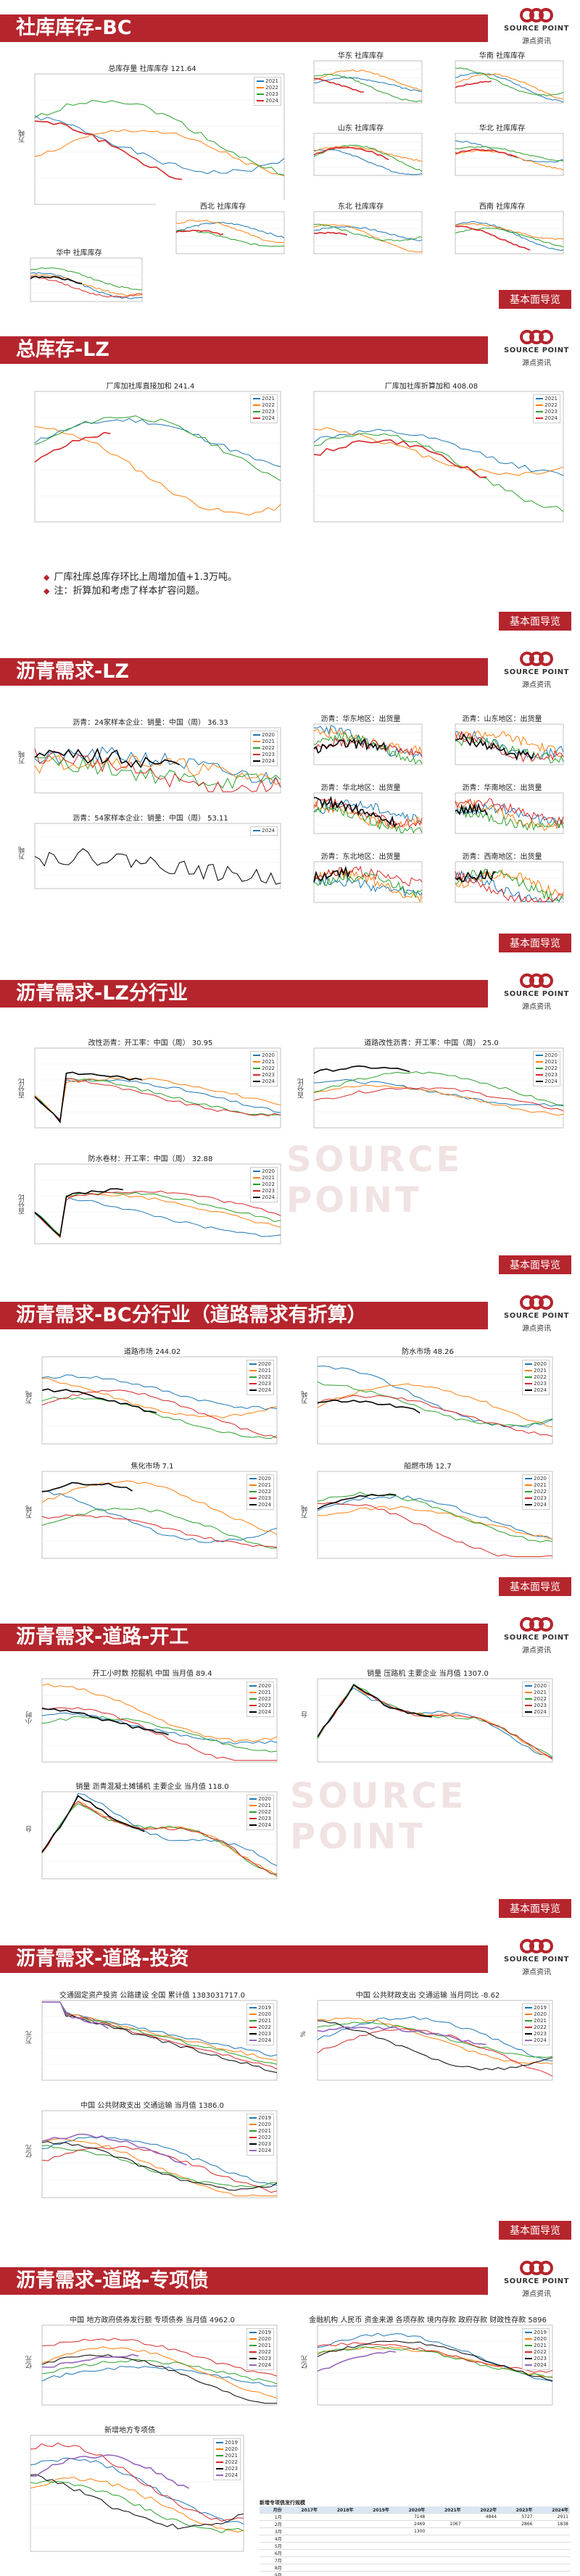  I want to click on chart-legend: 2020 2021 2022 2023 2024, so click(260, 1377).